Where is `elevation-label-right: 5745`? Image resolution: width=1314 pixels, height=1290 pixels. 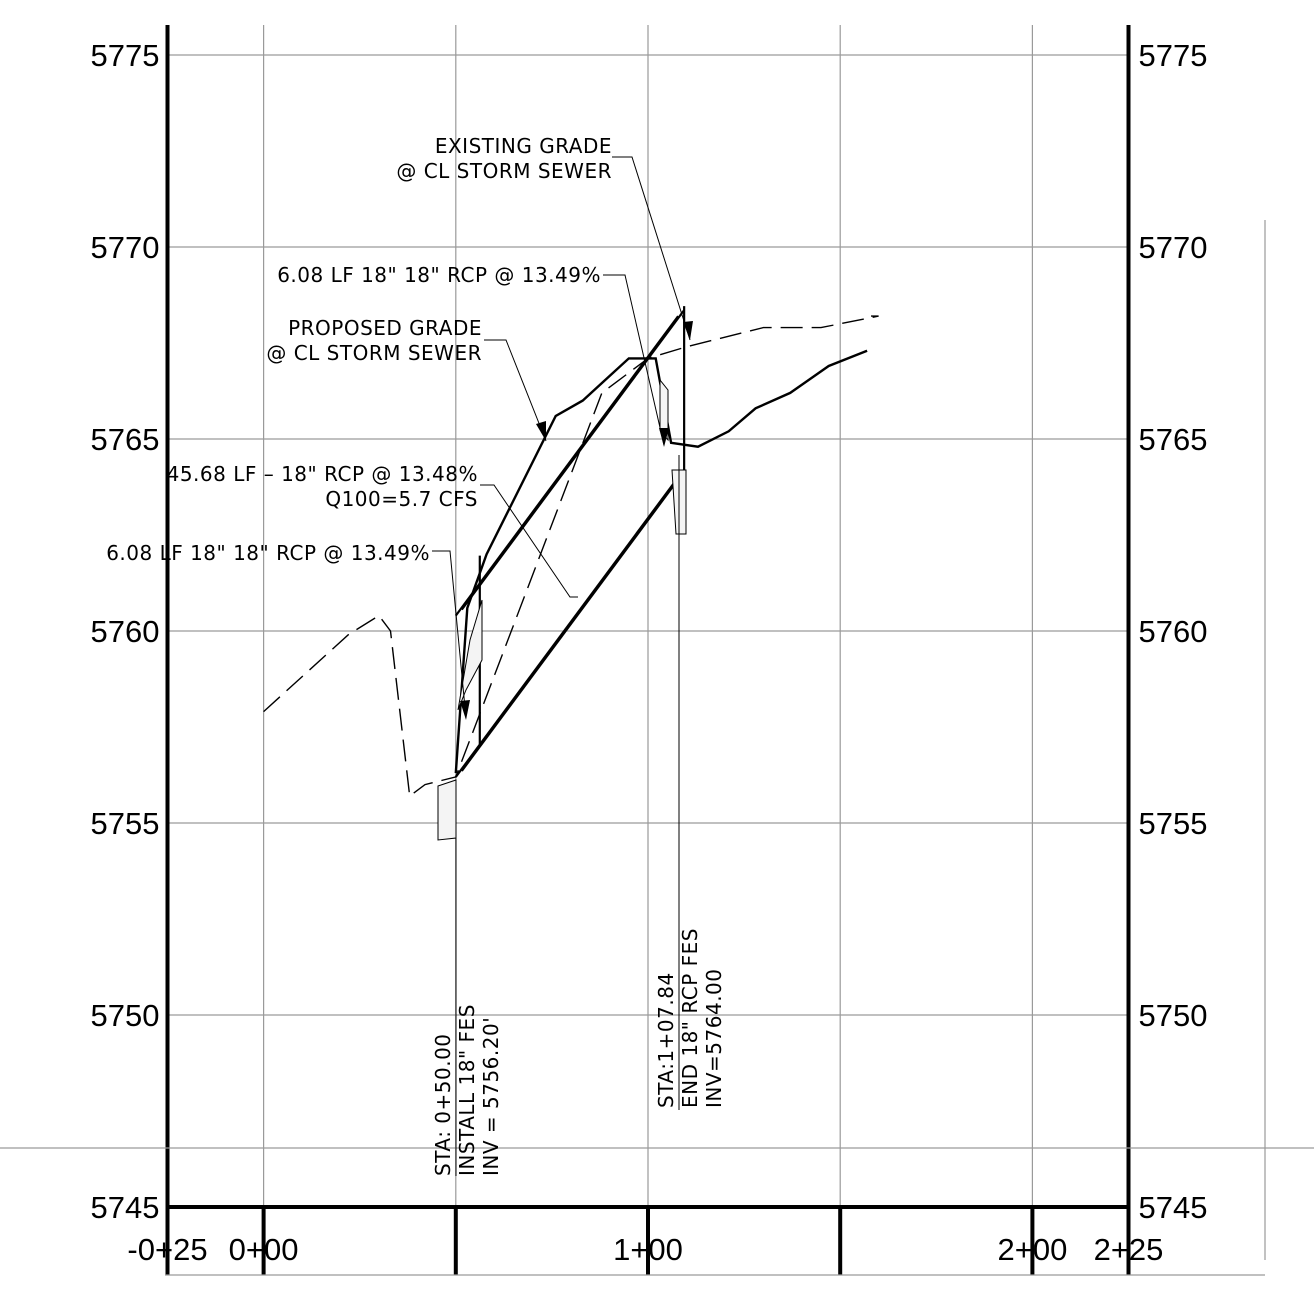
elevation-label-right: 5745 is located at coordinates (1173, 1207).